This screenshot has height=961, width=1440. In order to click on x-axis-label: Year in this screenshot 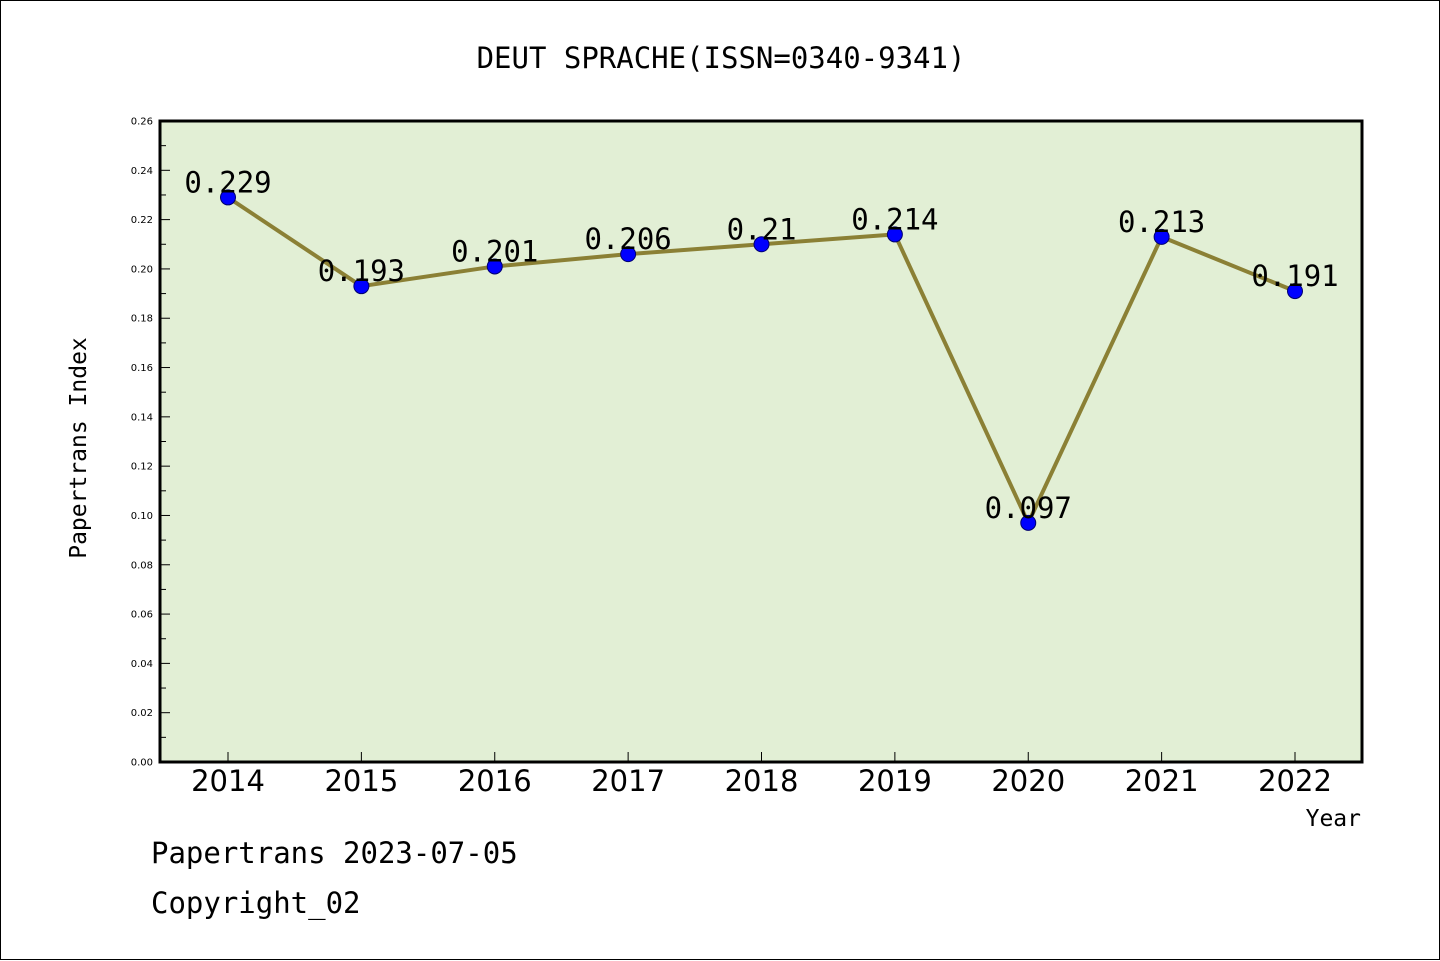, I will do `click(1333, 819)`.